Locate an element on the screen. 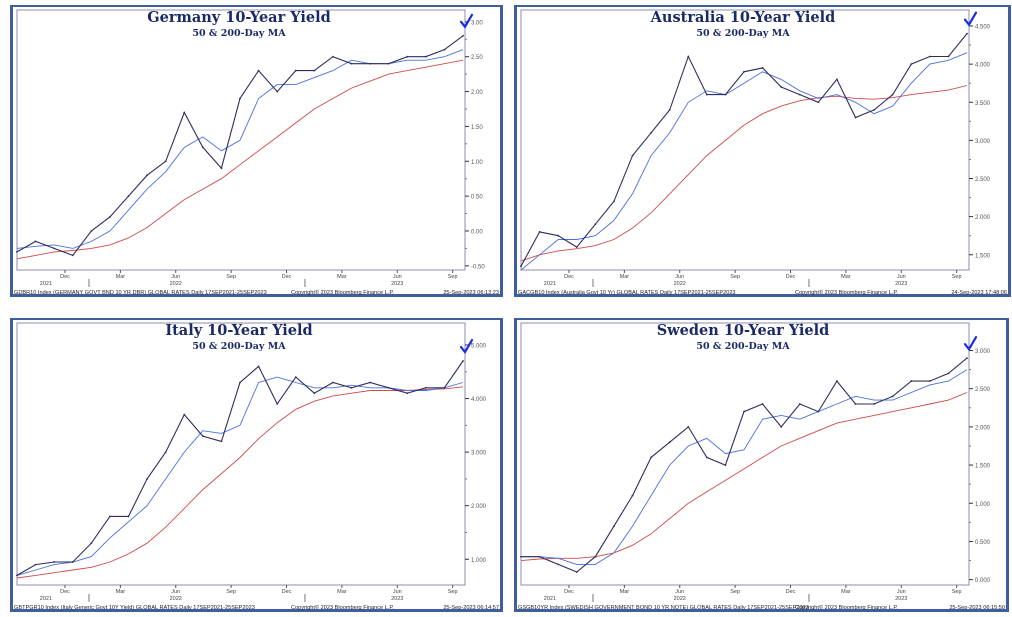  chart-title: Sweden 10-Year Yield is located at coordinates (743, 330).